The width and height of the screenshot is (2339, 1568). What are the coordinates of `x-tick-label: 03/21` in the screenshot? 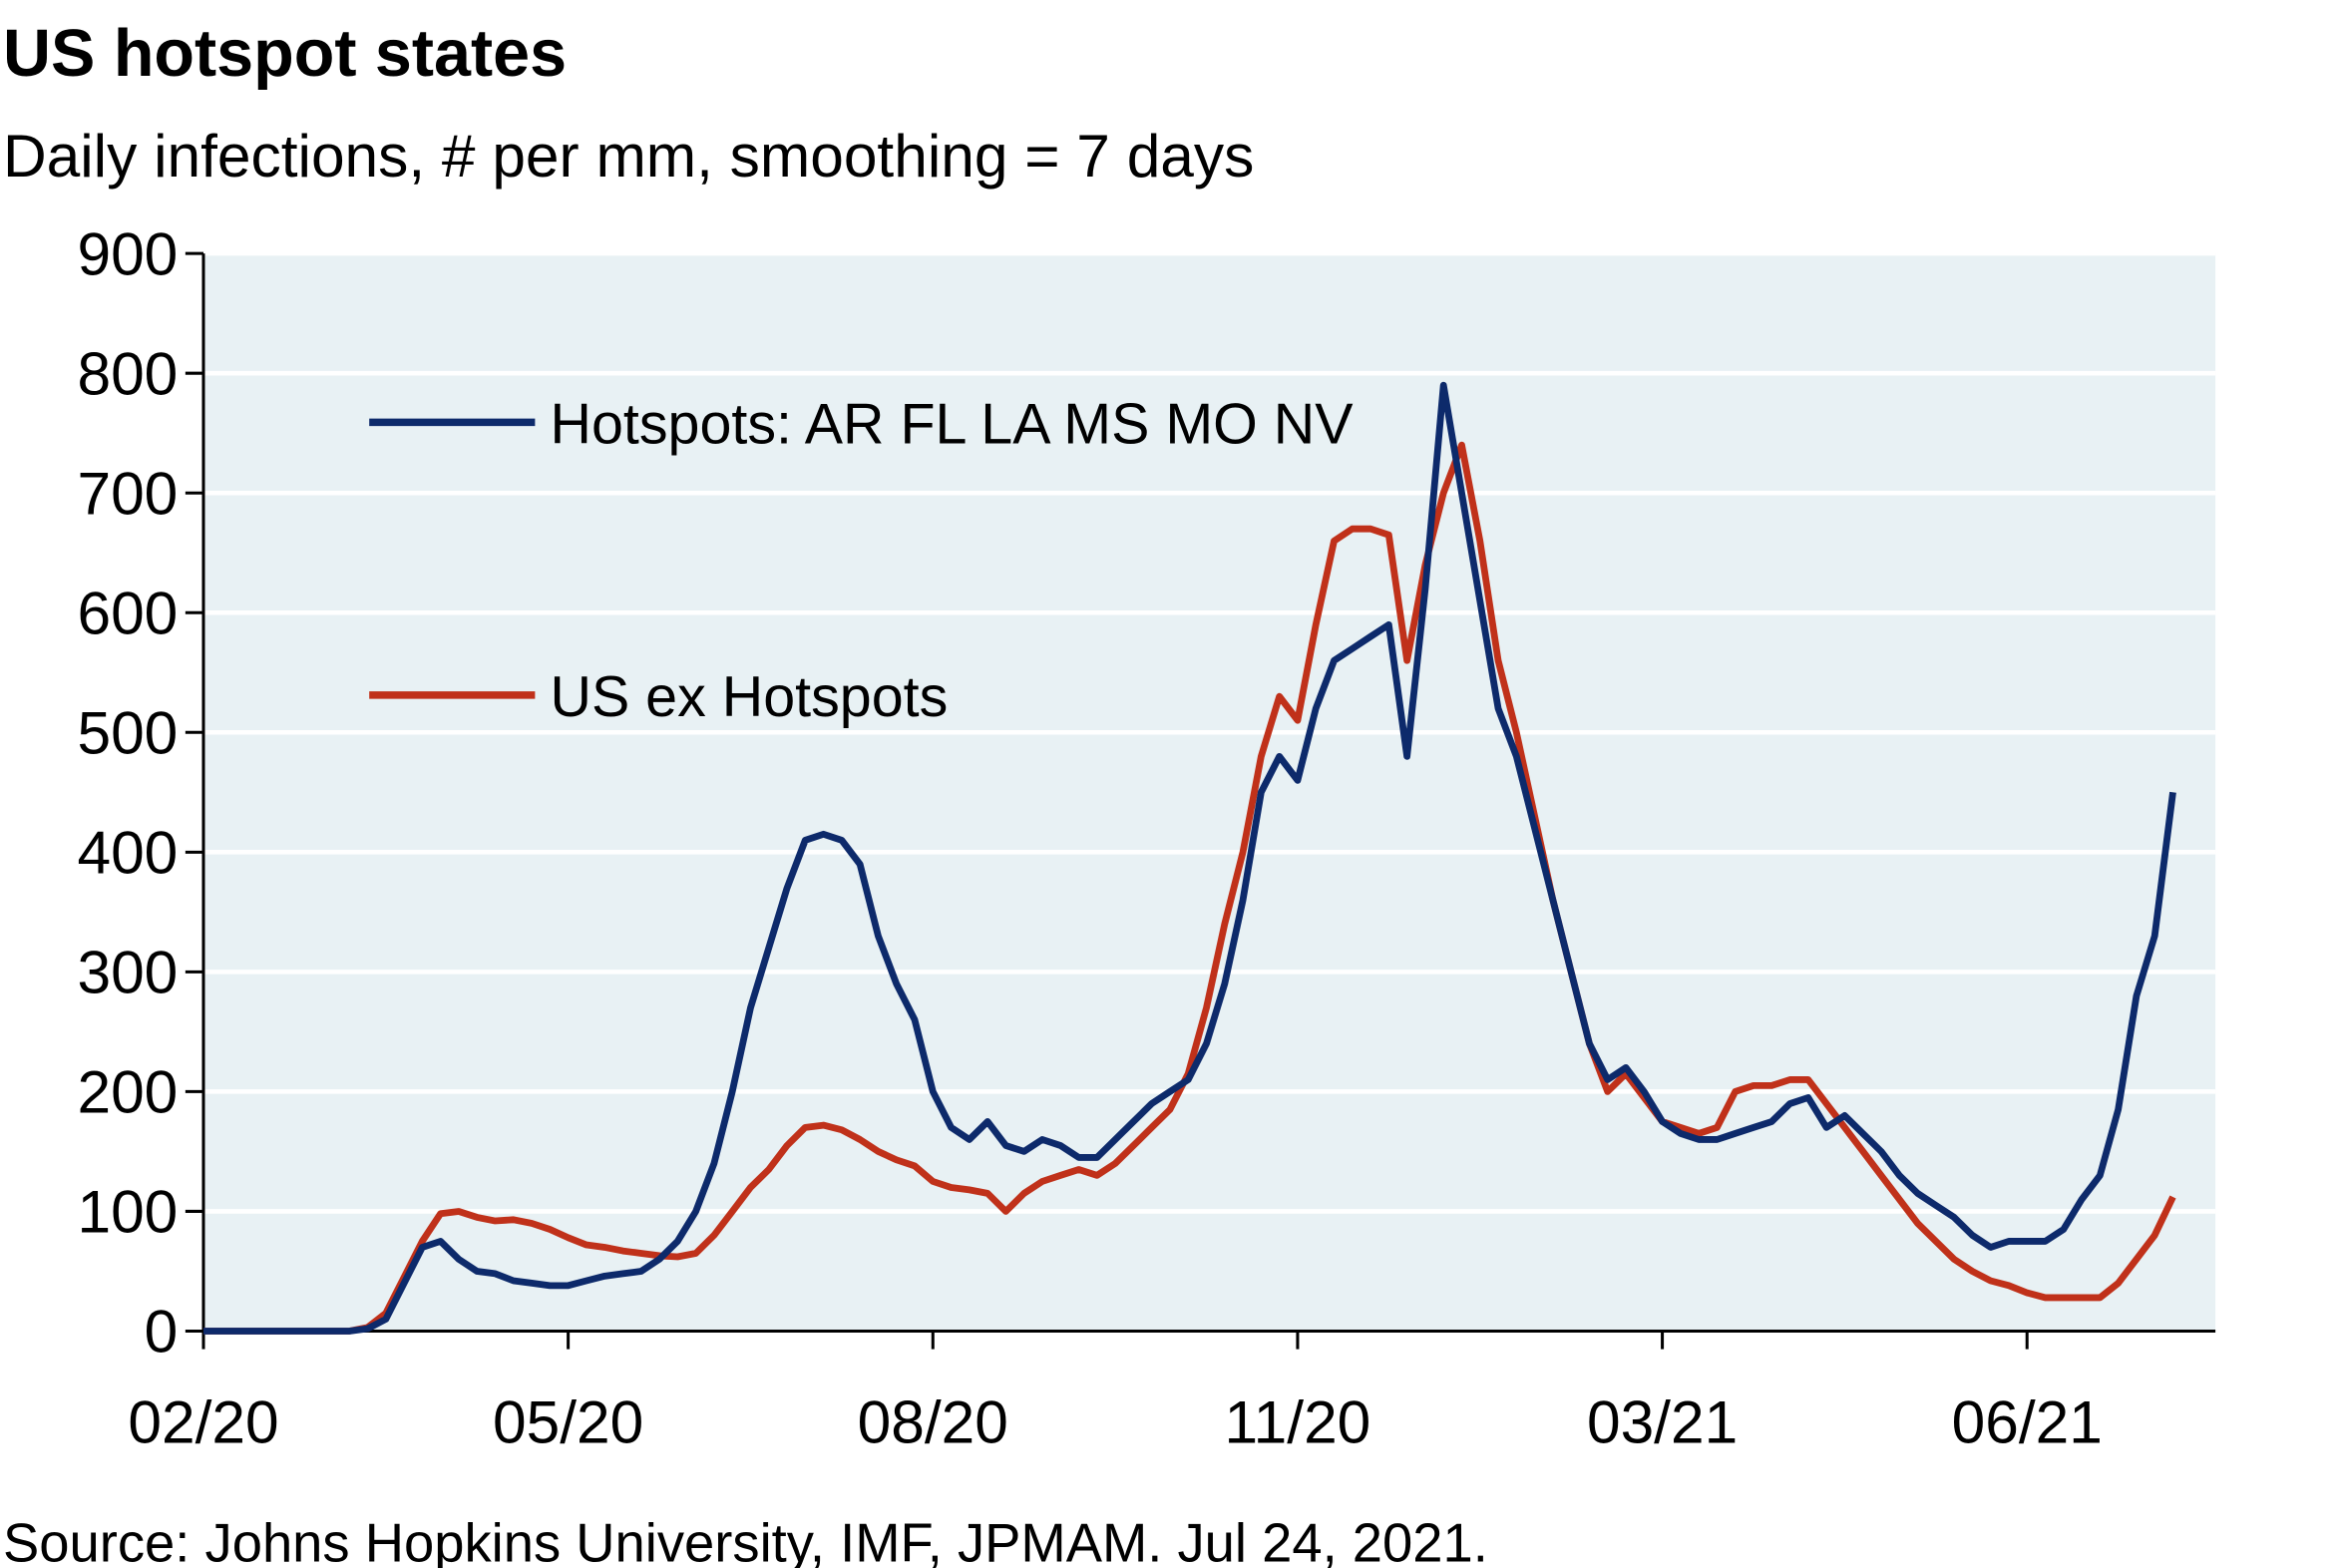 It's located at (1662, 1421).